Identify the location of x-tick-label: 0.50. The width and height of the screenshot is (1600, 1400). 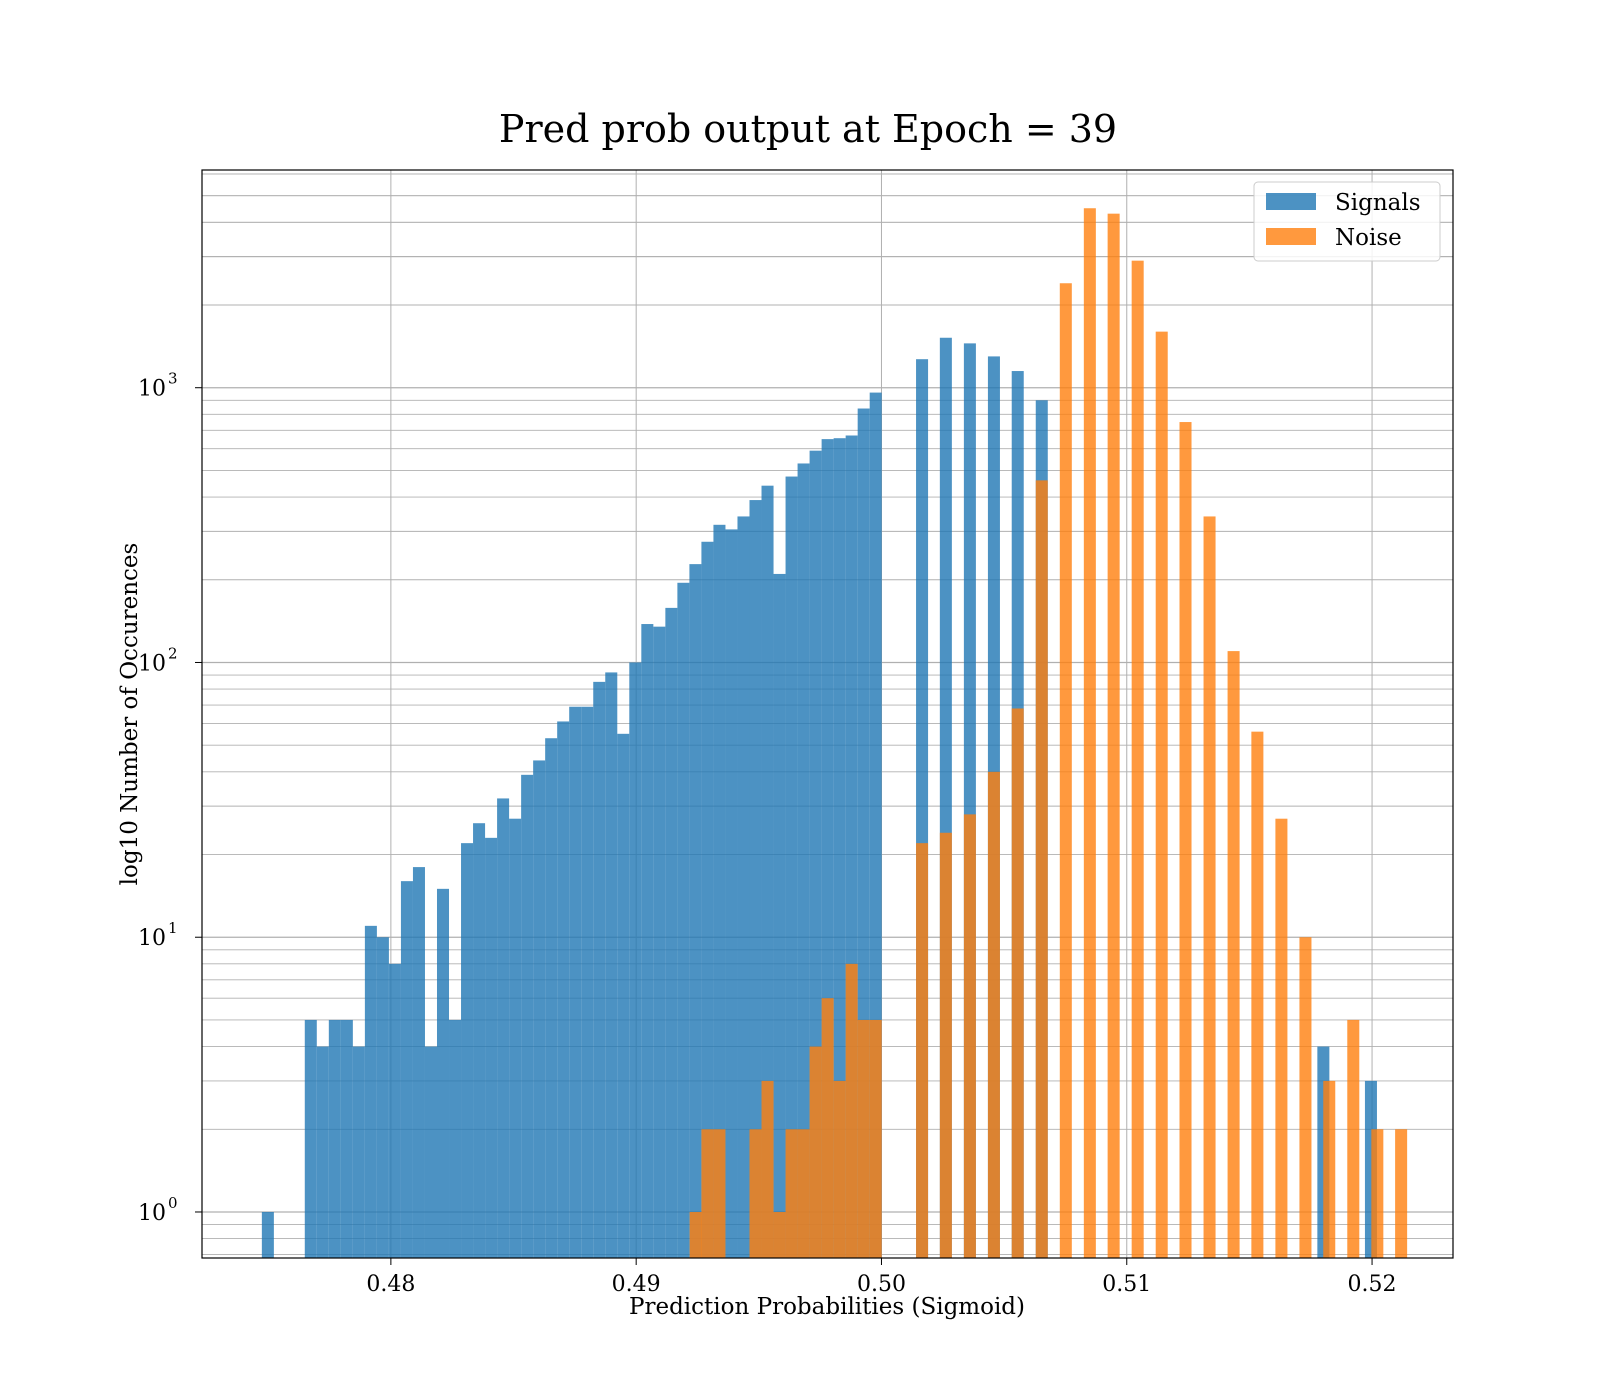
(881, 1284).